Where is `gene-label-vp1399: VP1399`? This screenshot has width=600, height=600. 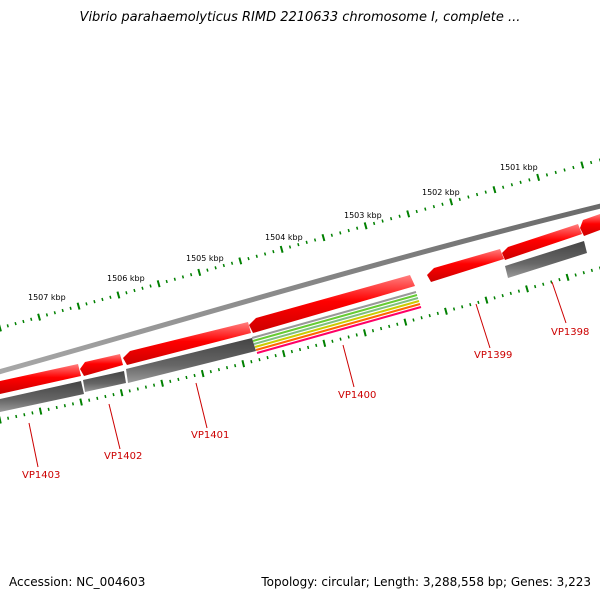
gene-label-vp1399: VP1399 is located at coordinates (493, 355).